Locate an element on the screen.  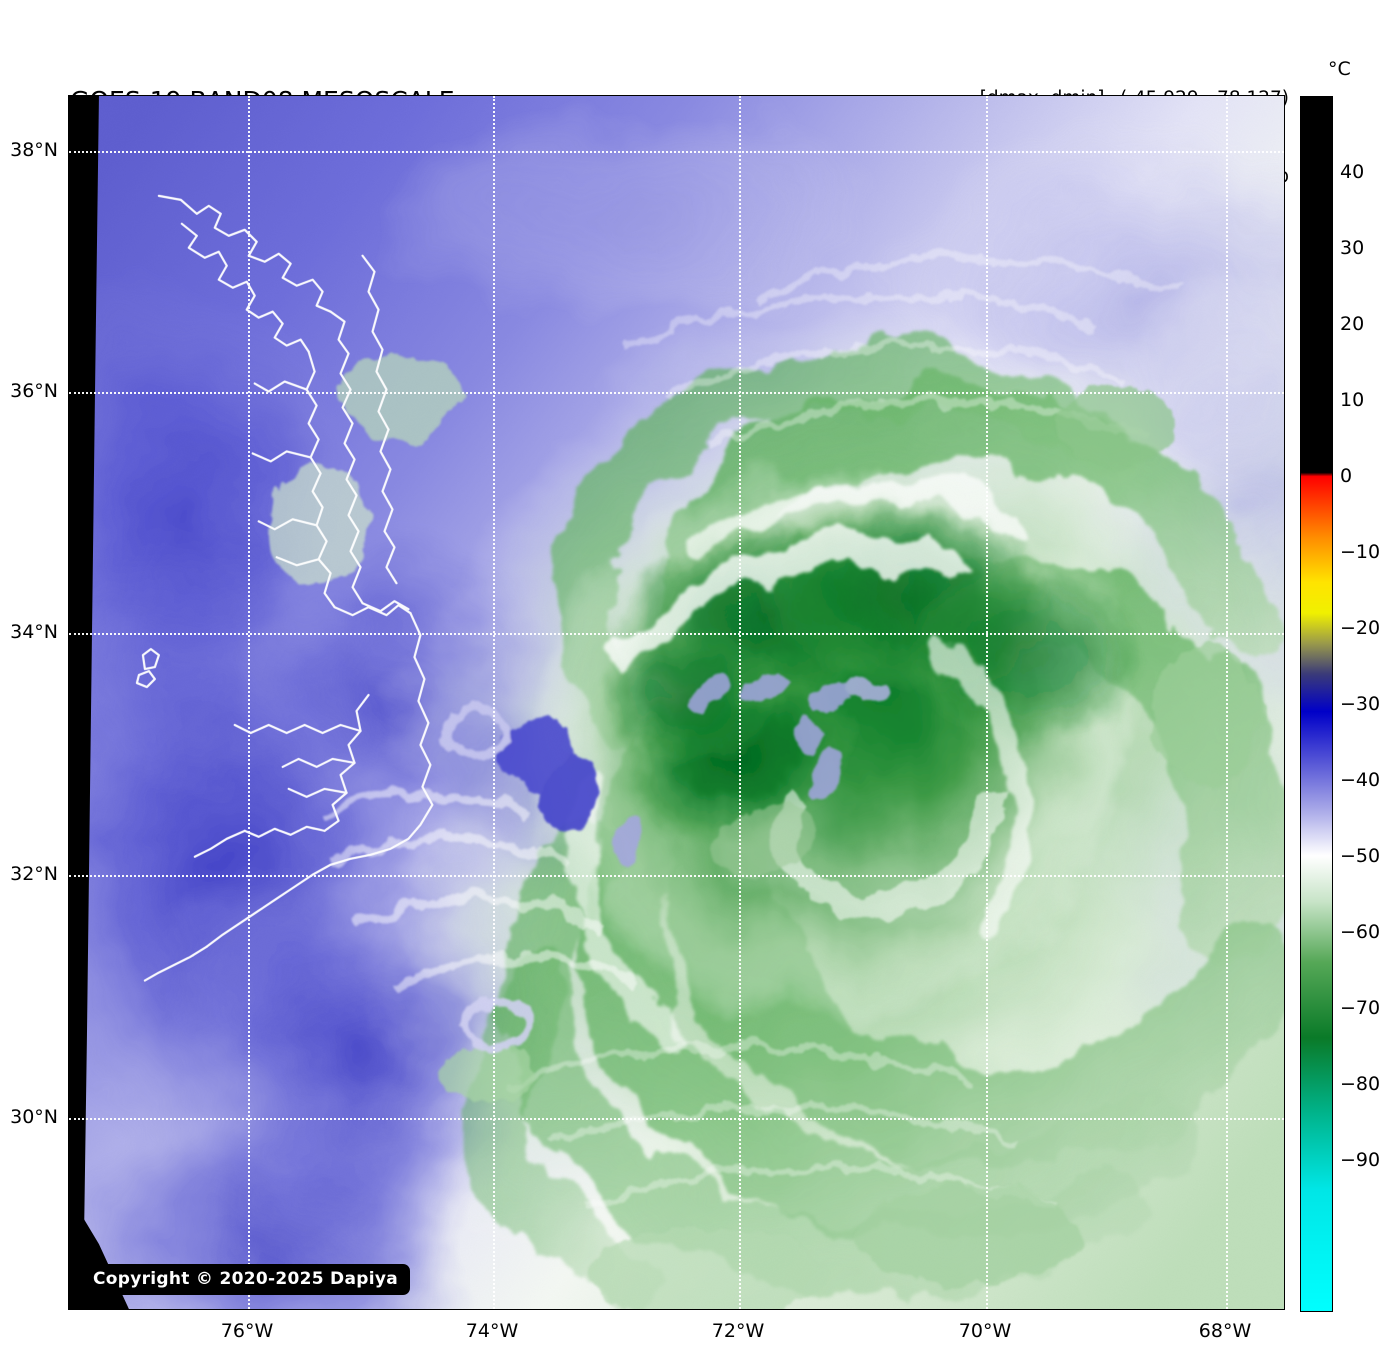
colorbar-tick-label: −90 is located at coordinates (1360, 1160).